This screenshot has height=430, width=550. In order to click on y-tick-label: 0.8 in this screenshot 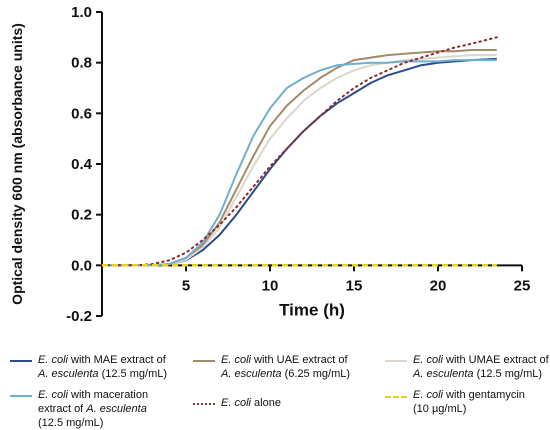, I will do `click(81, 63)`.